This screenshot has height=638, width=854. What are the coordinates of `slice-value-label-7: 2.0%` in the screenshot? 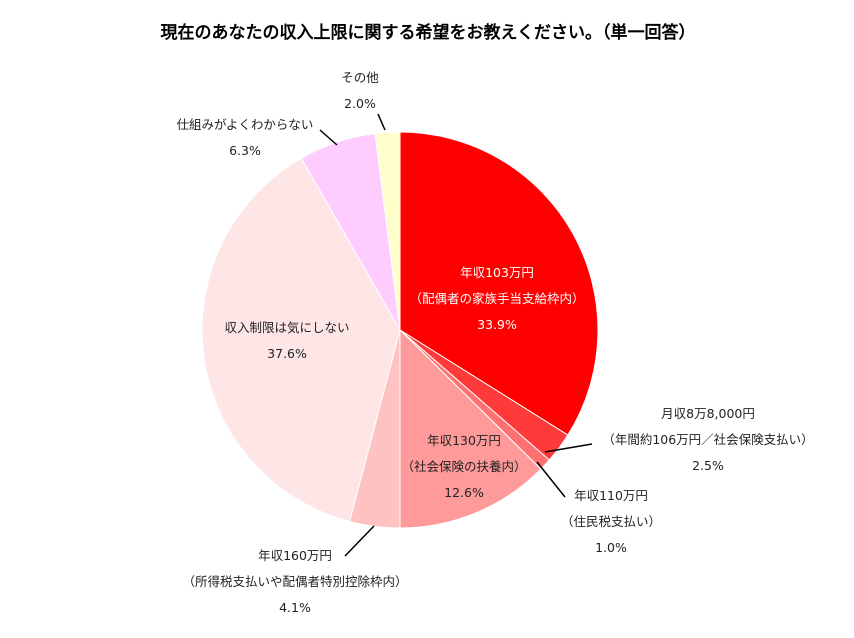 It's located at (360, 103).